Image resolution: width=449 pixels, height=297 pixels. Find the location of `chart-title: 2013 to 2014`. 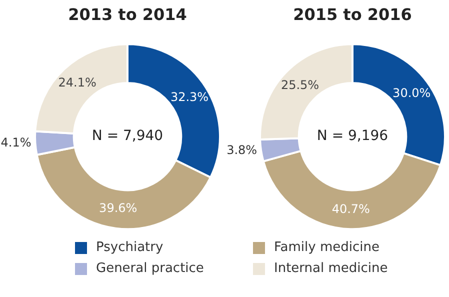

chart-title: 2013 to 2014 is located at coordinates (127, 14).